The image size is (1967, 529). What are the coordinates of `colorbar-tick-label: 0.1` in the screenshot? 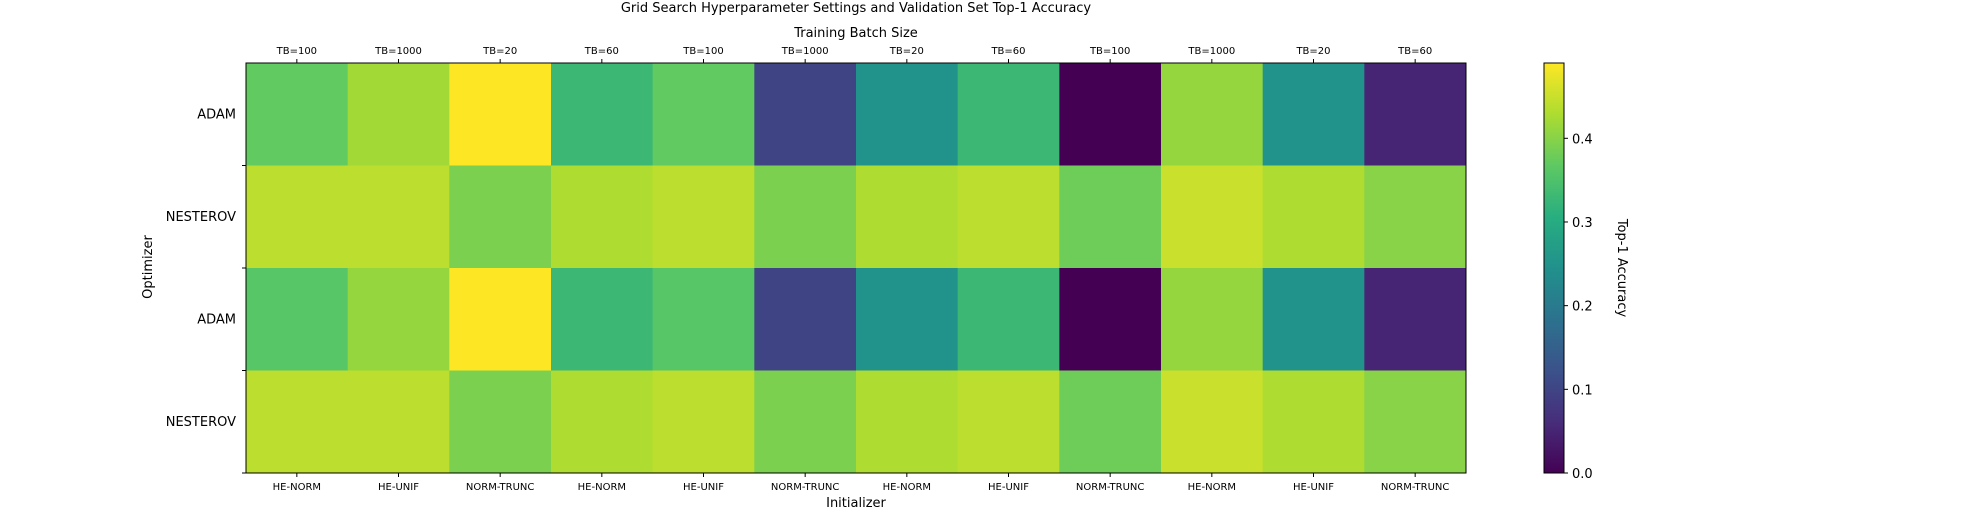 It's located at (1582, 390).